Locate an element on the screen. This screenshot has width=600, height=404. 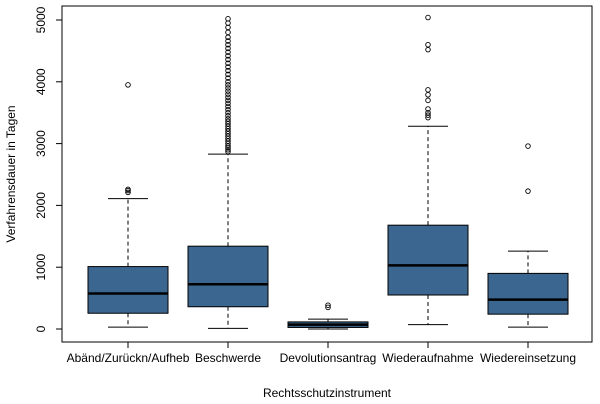
y-tick-label: 2000 is located at coordinates (41, 205).